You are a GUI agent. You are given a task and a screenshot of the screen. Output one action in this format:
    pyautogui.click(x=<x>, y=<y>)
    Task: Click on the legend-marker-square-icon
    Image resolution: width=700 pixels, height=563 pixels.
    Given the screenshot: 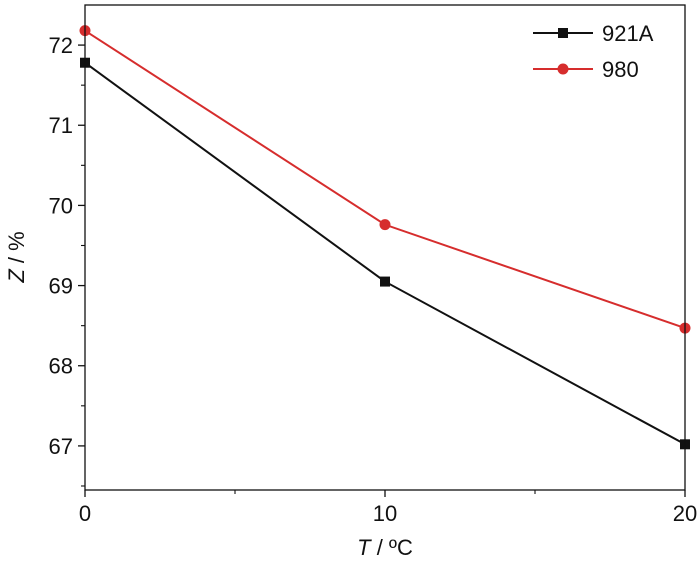 What is the action you would take?
    pyautogui.click(x=563, y=33)
    